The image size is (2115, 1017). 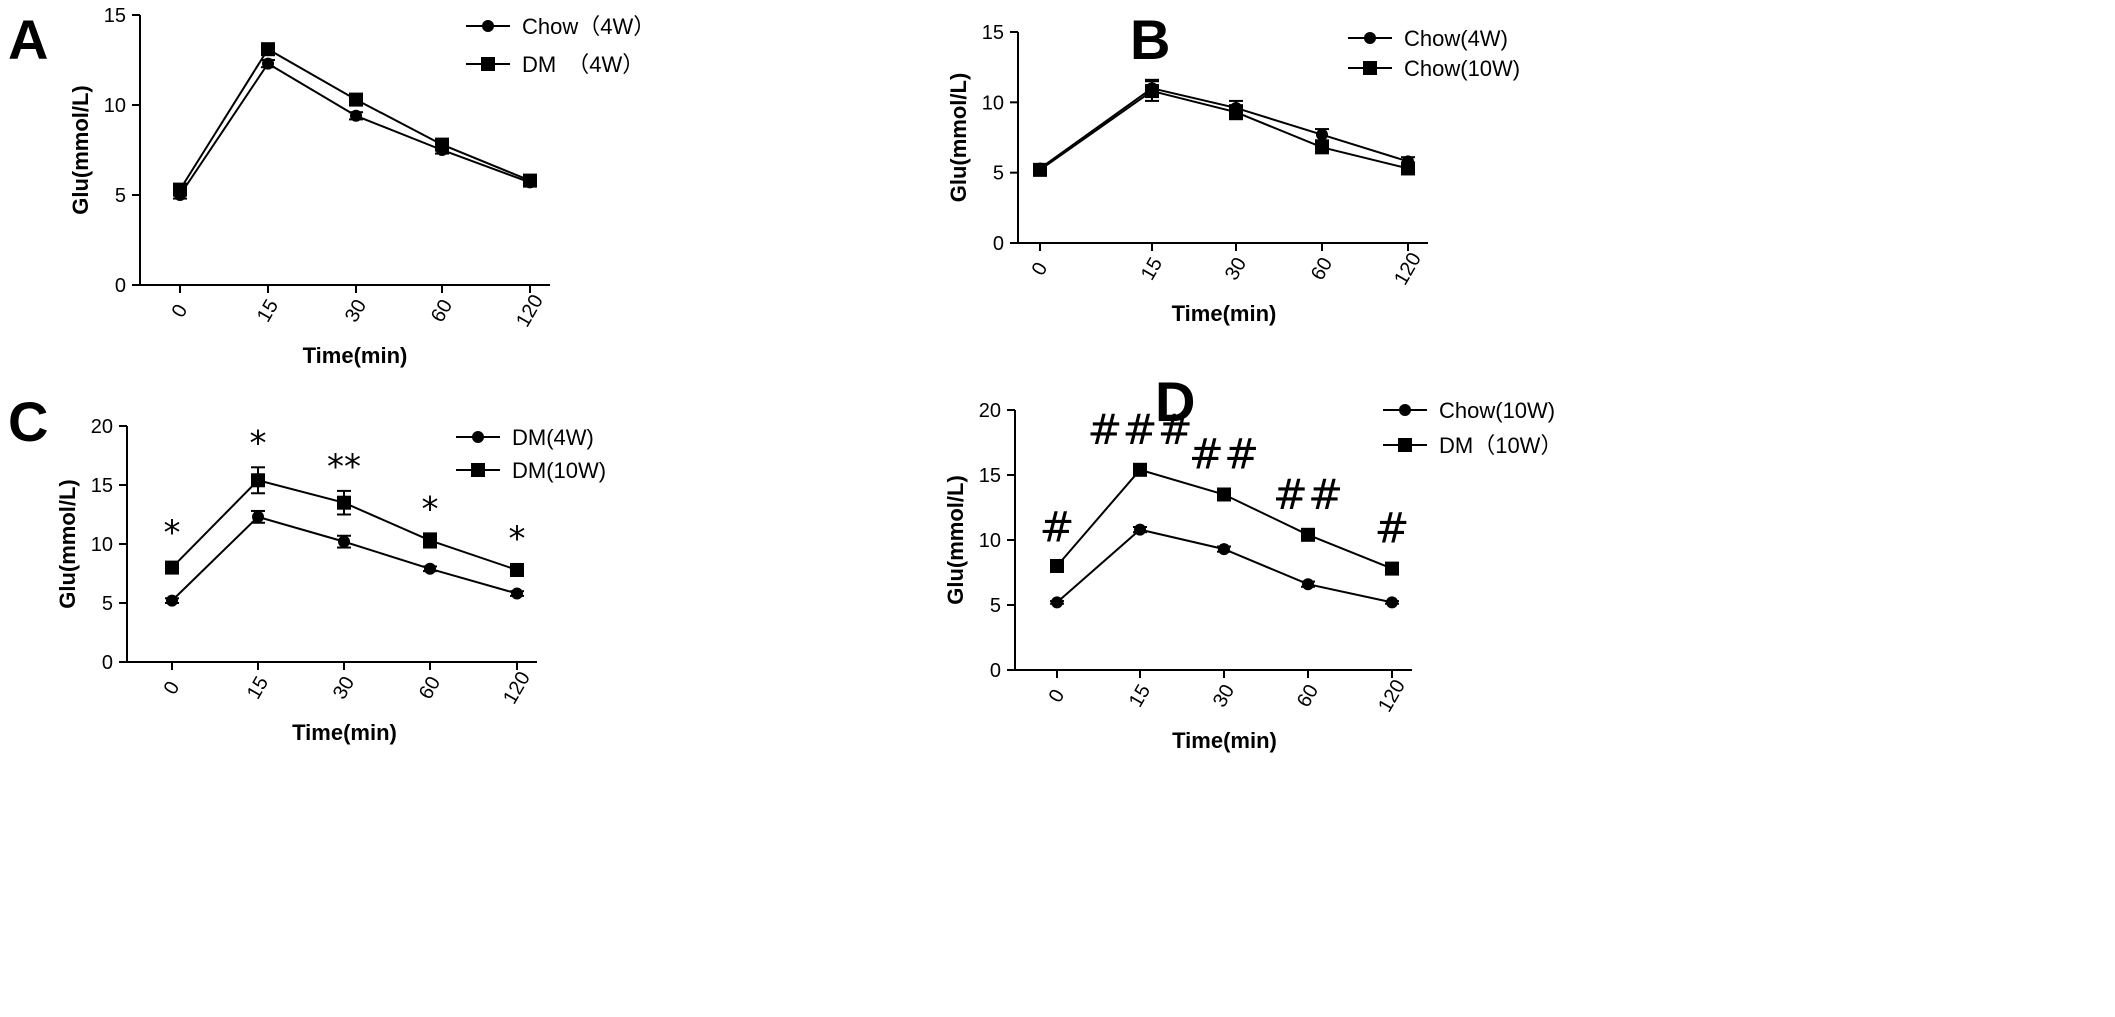 What do you see at coordinates (1500, 445) in the screenshot?
I see `legend-label: DM（10W）` at bounding box center [1500, 445].